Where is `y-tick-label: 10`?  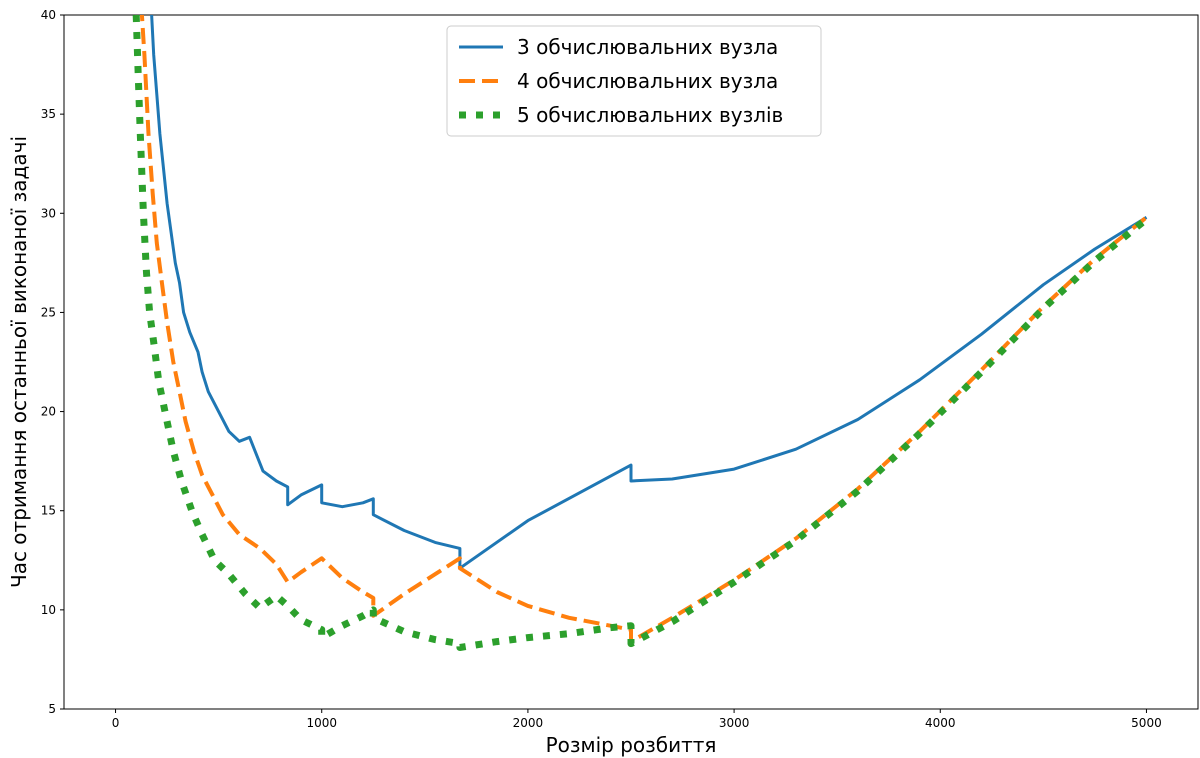
y-tick-label: 10 is located at coordinates (48, 610).